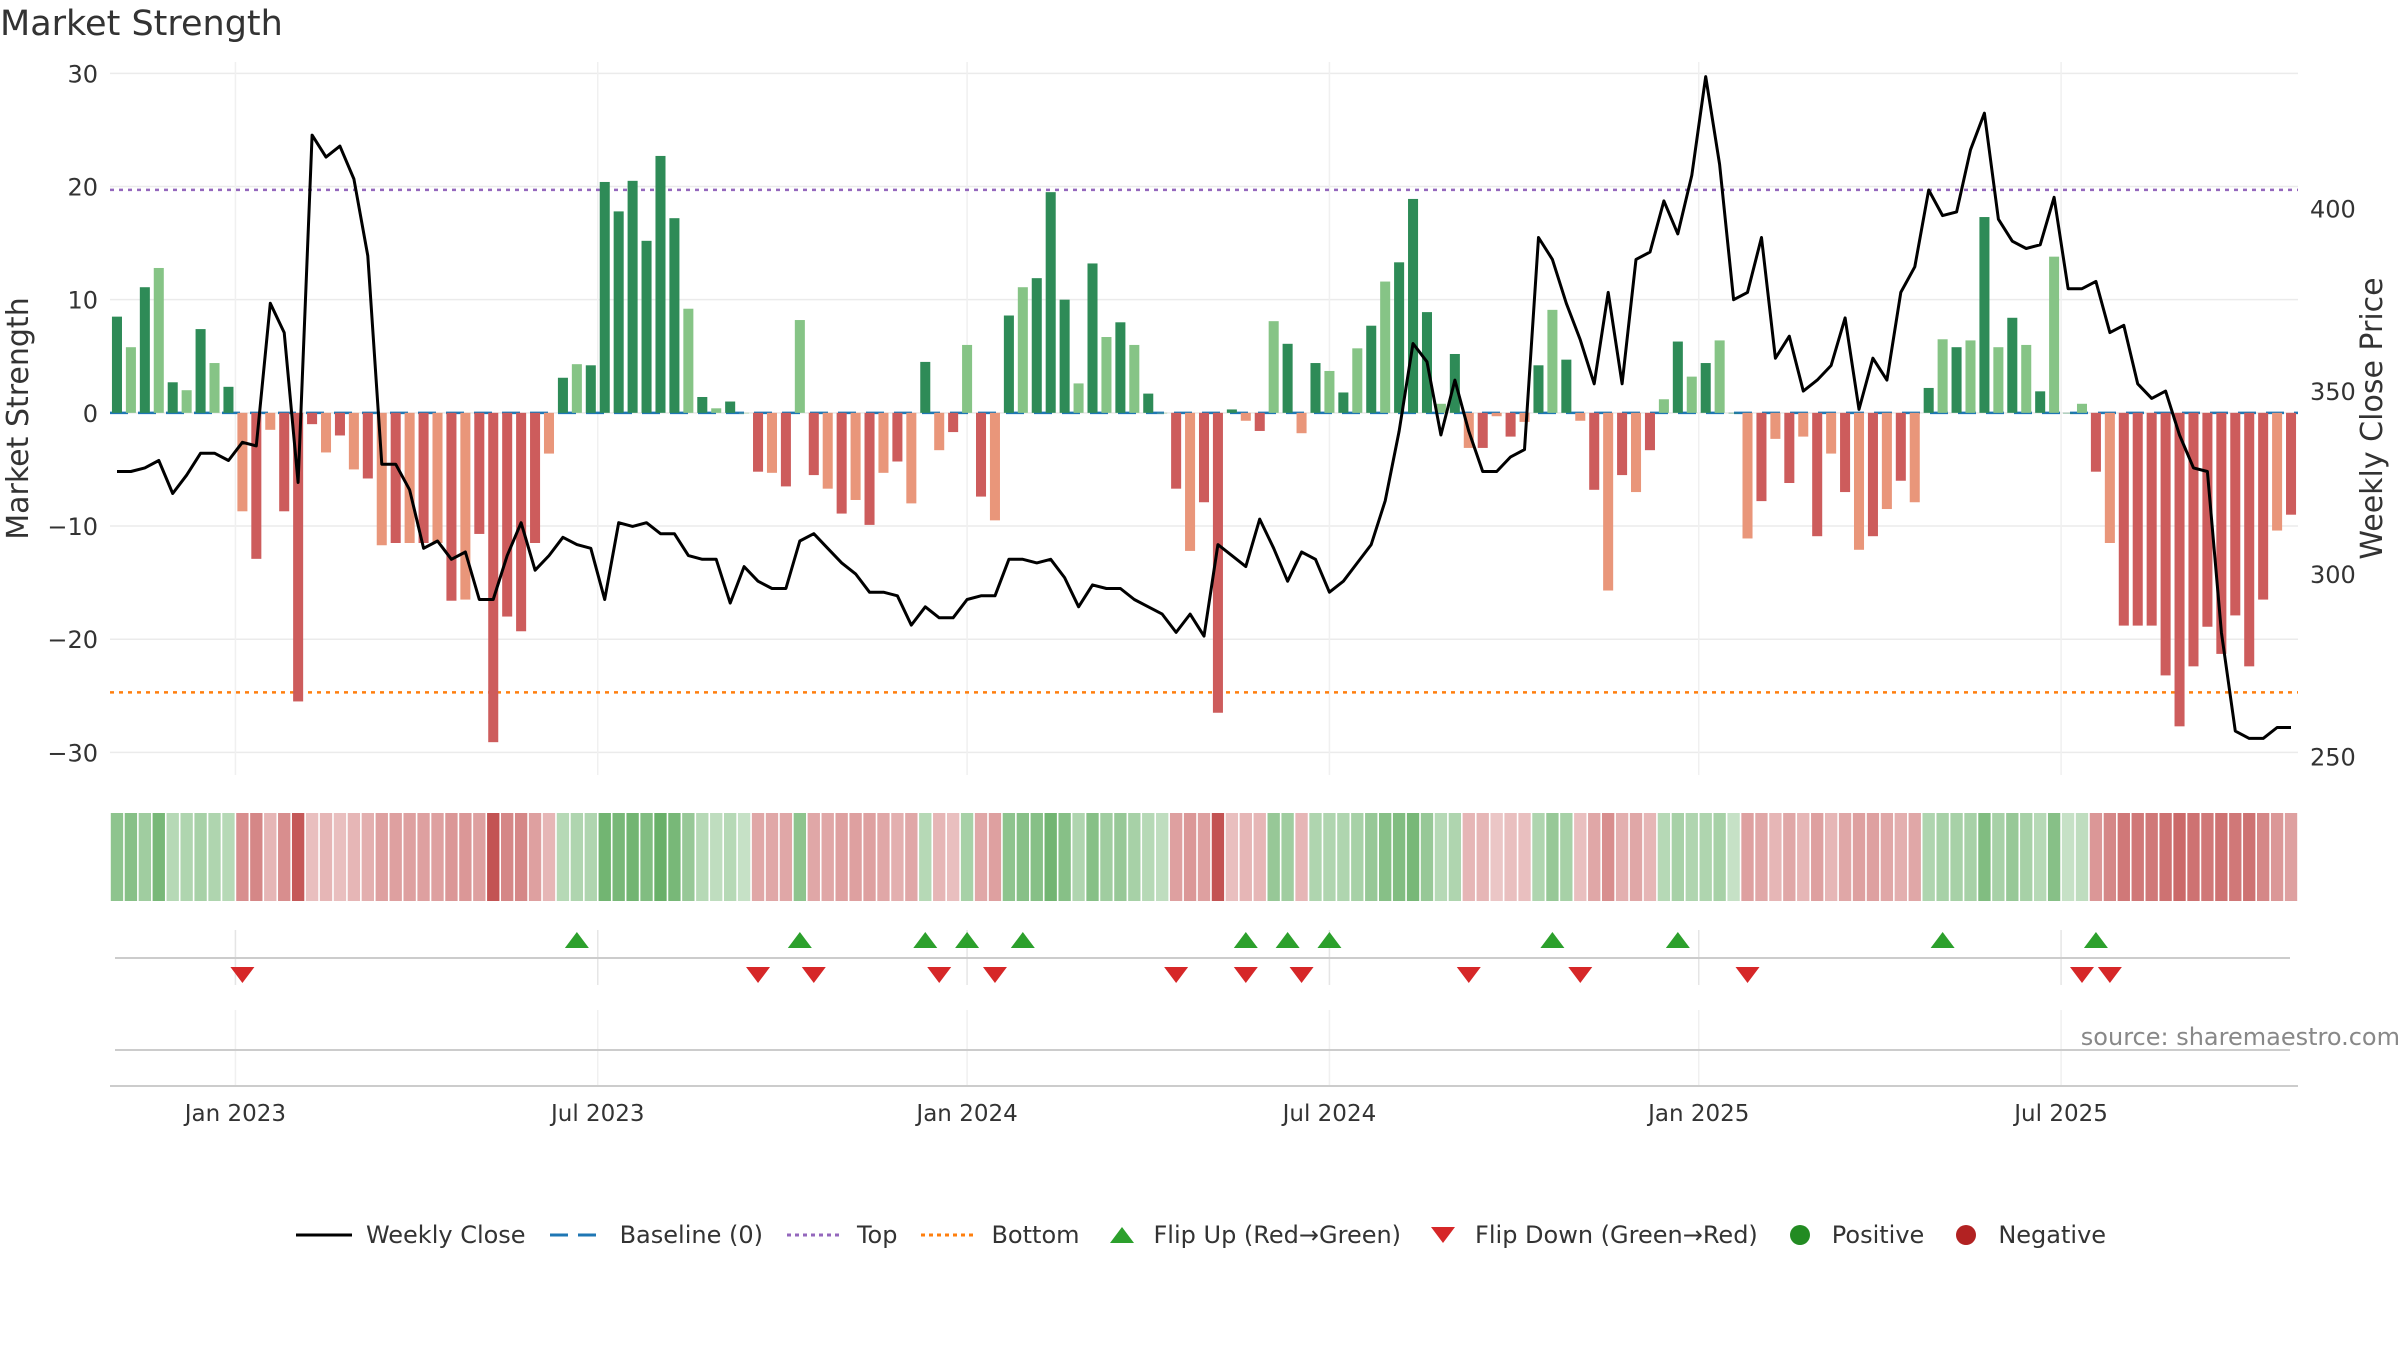  I want to click on legend-flip-down: Flip Down (Green→Red), so click(1590, 1235).